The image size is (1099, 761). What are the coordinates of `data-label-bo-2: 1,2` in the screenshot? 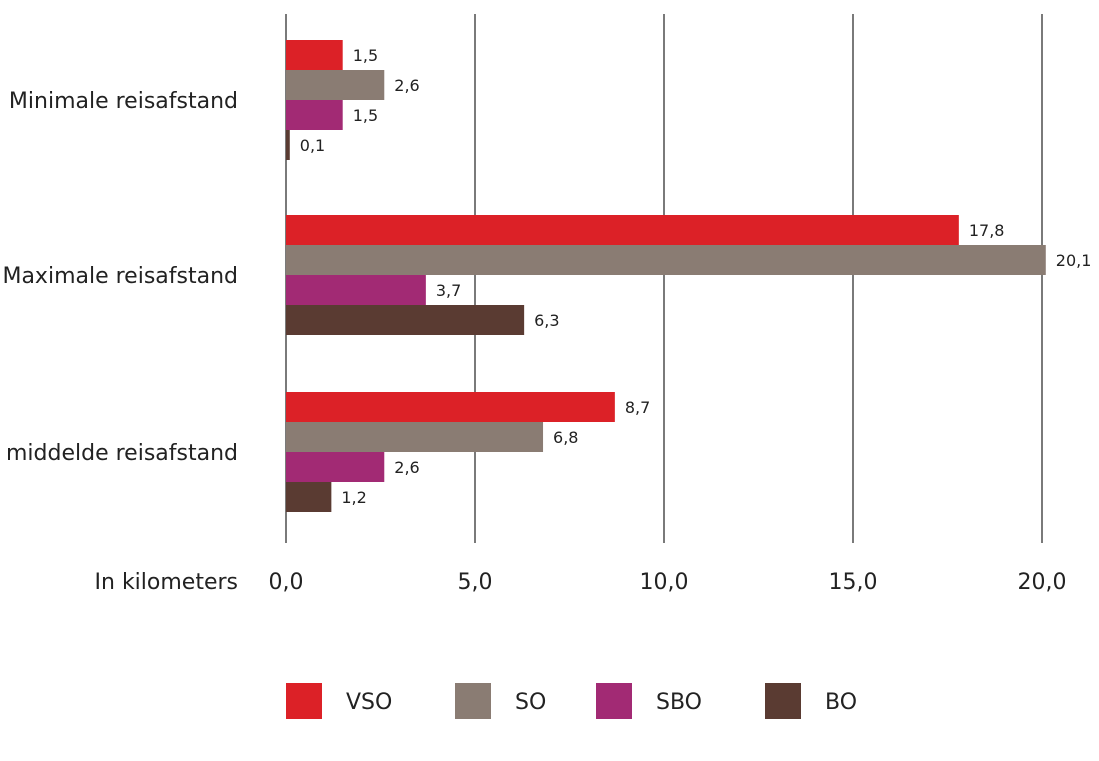 It's located at (353, 497).